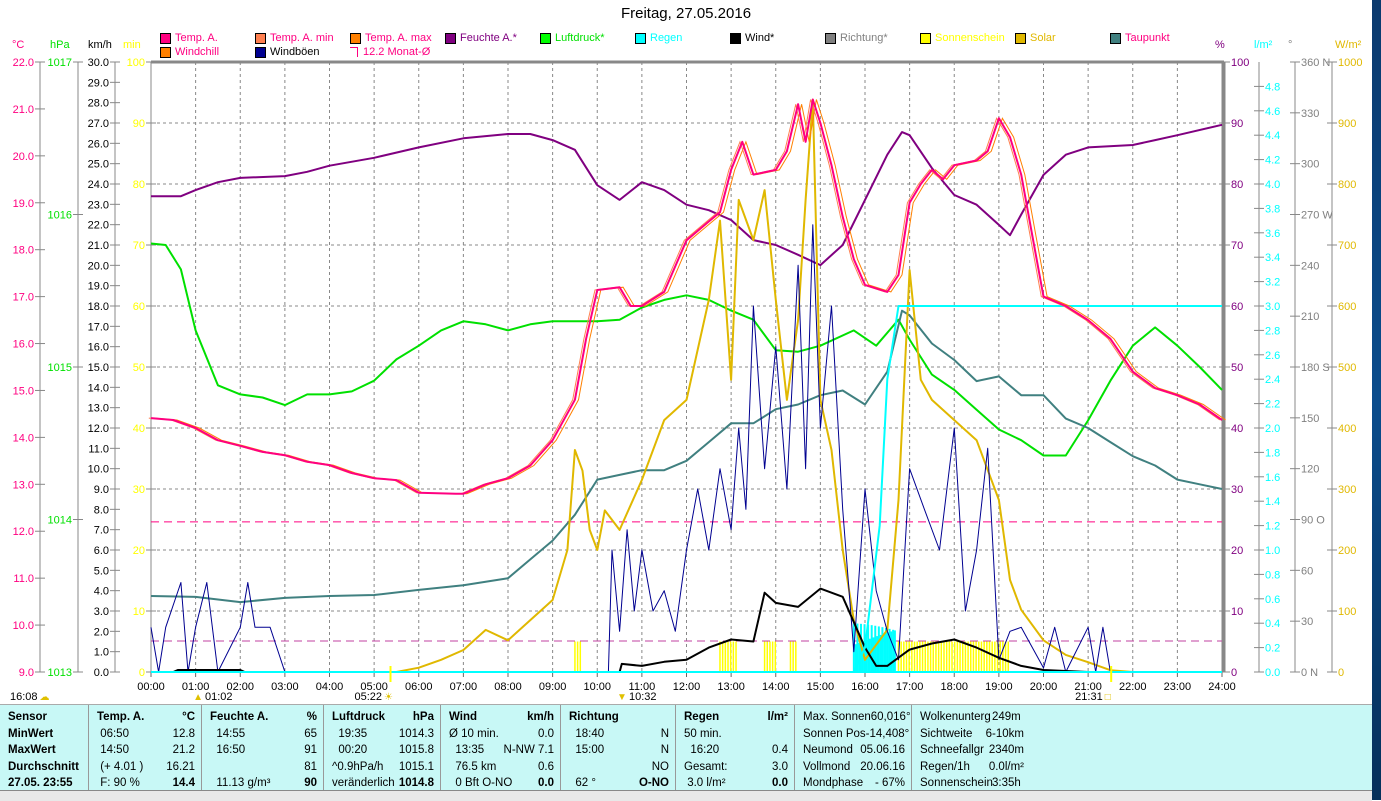 The width and height of the screenshot is (1381, 801). I want to click on axis-label-sun: 90, so click(139, 124).